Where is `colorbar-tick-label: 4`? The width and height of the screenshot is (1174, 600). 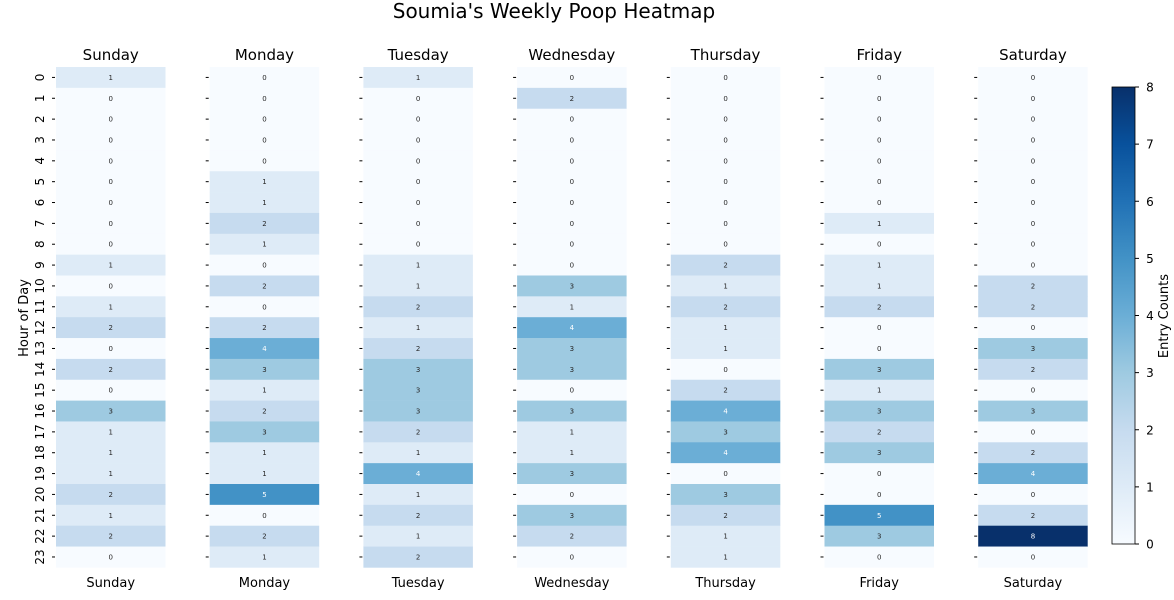
colorbar-tick-label: 4 is located at coordinates (1150, 316).